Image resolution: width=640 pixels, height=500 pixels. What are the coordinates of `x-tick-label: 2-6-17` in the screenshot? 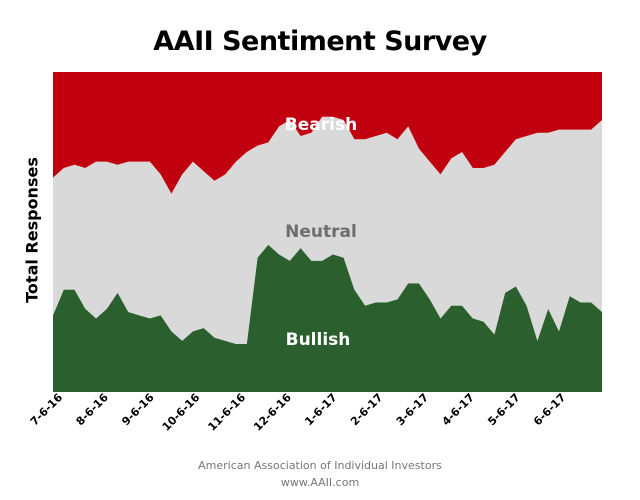 It's located at (366, 409).